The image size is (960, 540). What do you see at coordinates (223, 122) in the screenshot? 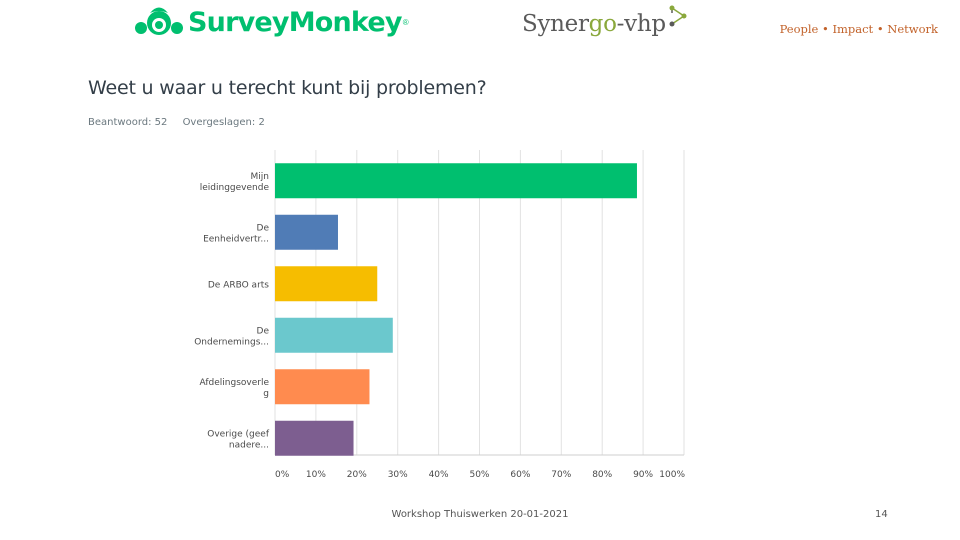
I see `skipped-count: Overgeslagen: 2` at bounding box center [223, 122].